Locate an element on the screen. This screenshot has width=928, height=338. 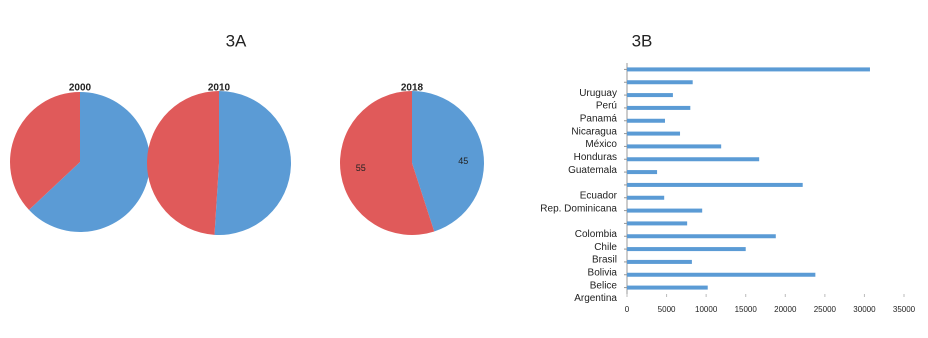
x-tick-label: 25000 is located at coordinates (825, 309).